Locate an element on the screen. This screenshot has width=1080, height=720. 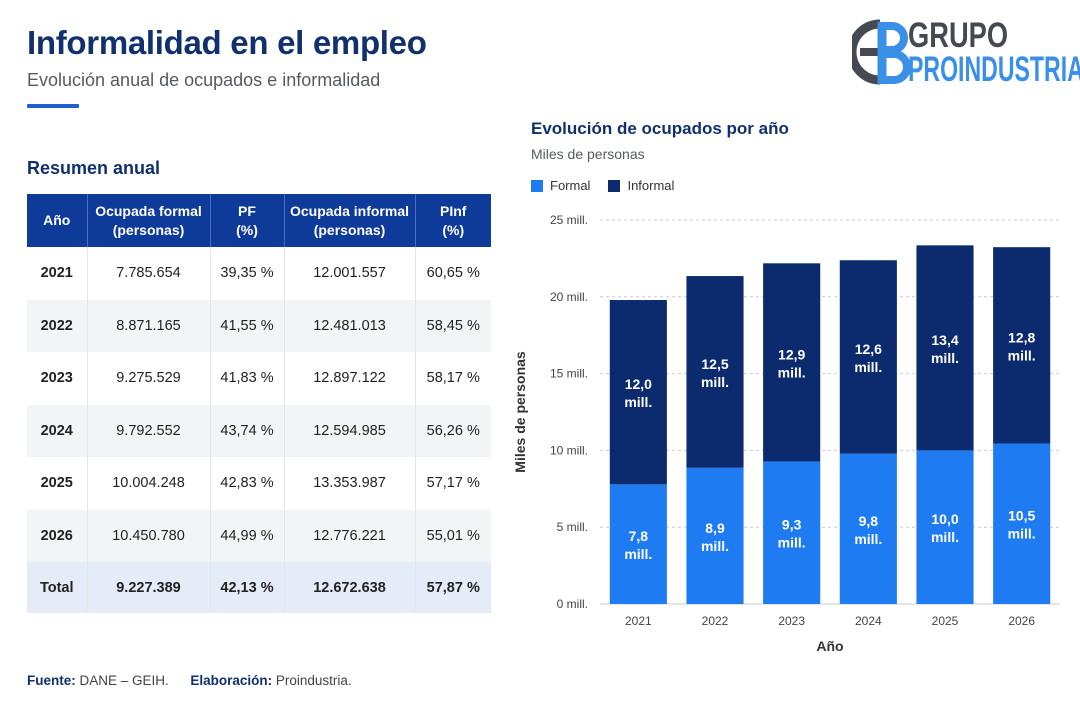
cell-year: 2023 is located at coordinates (57, 378).